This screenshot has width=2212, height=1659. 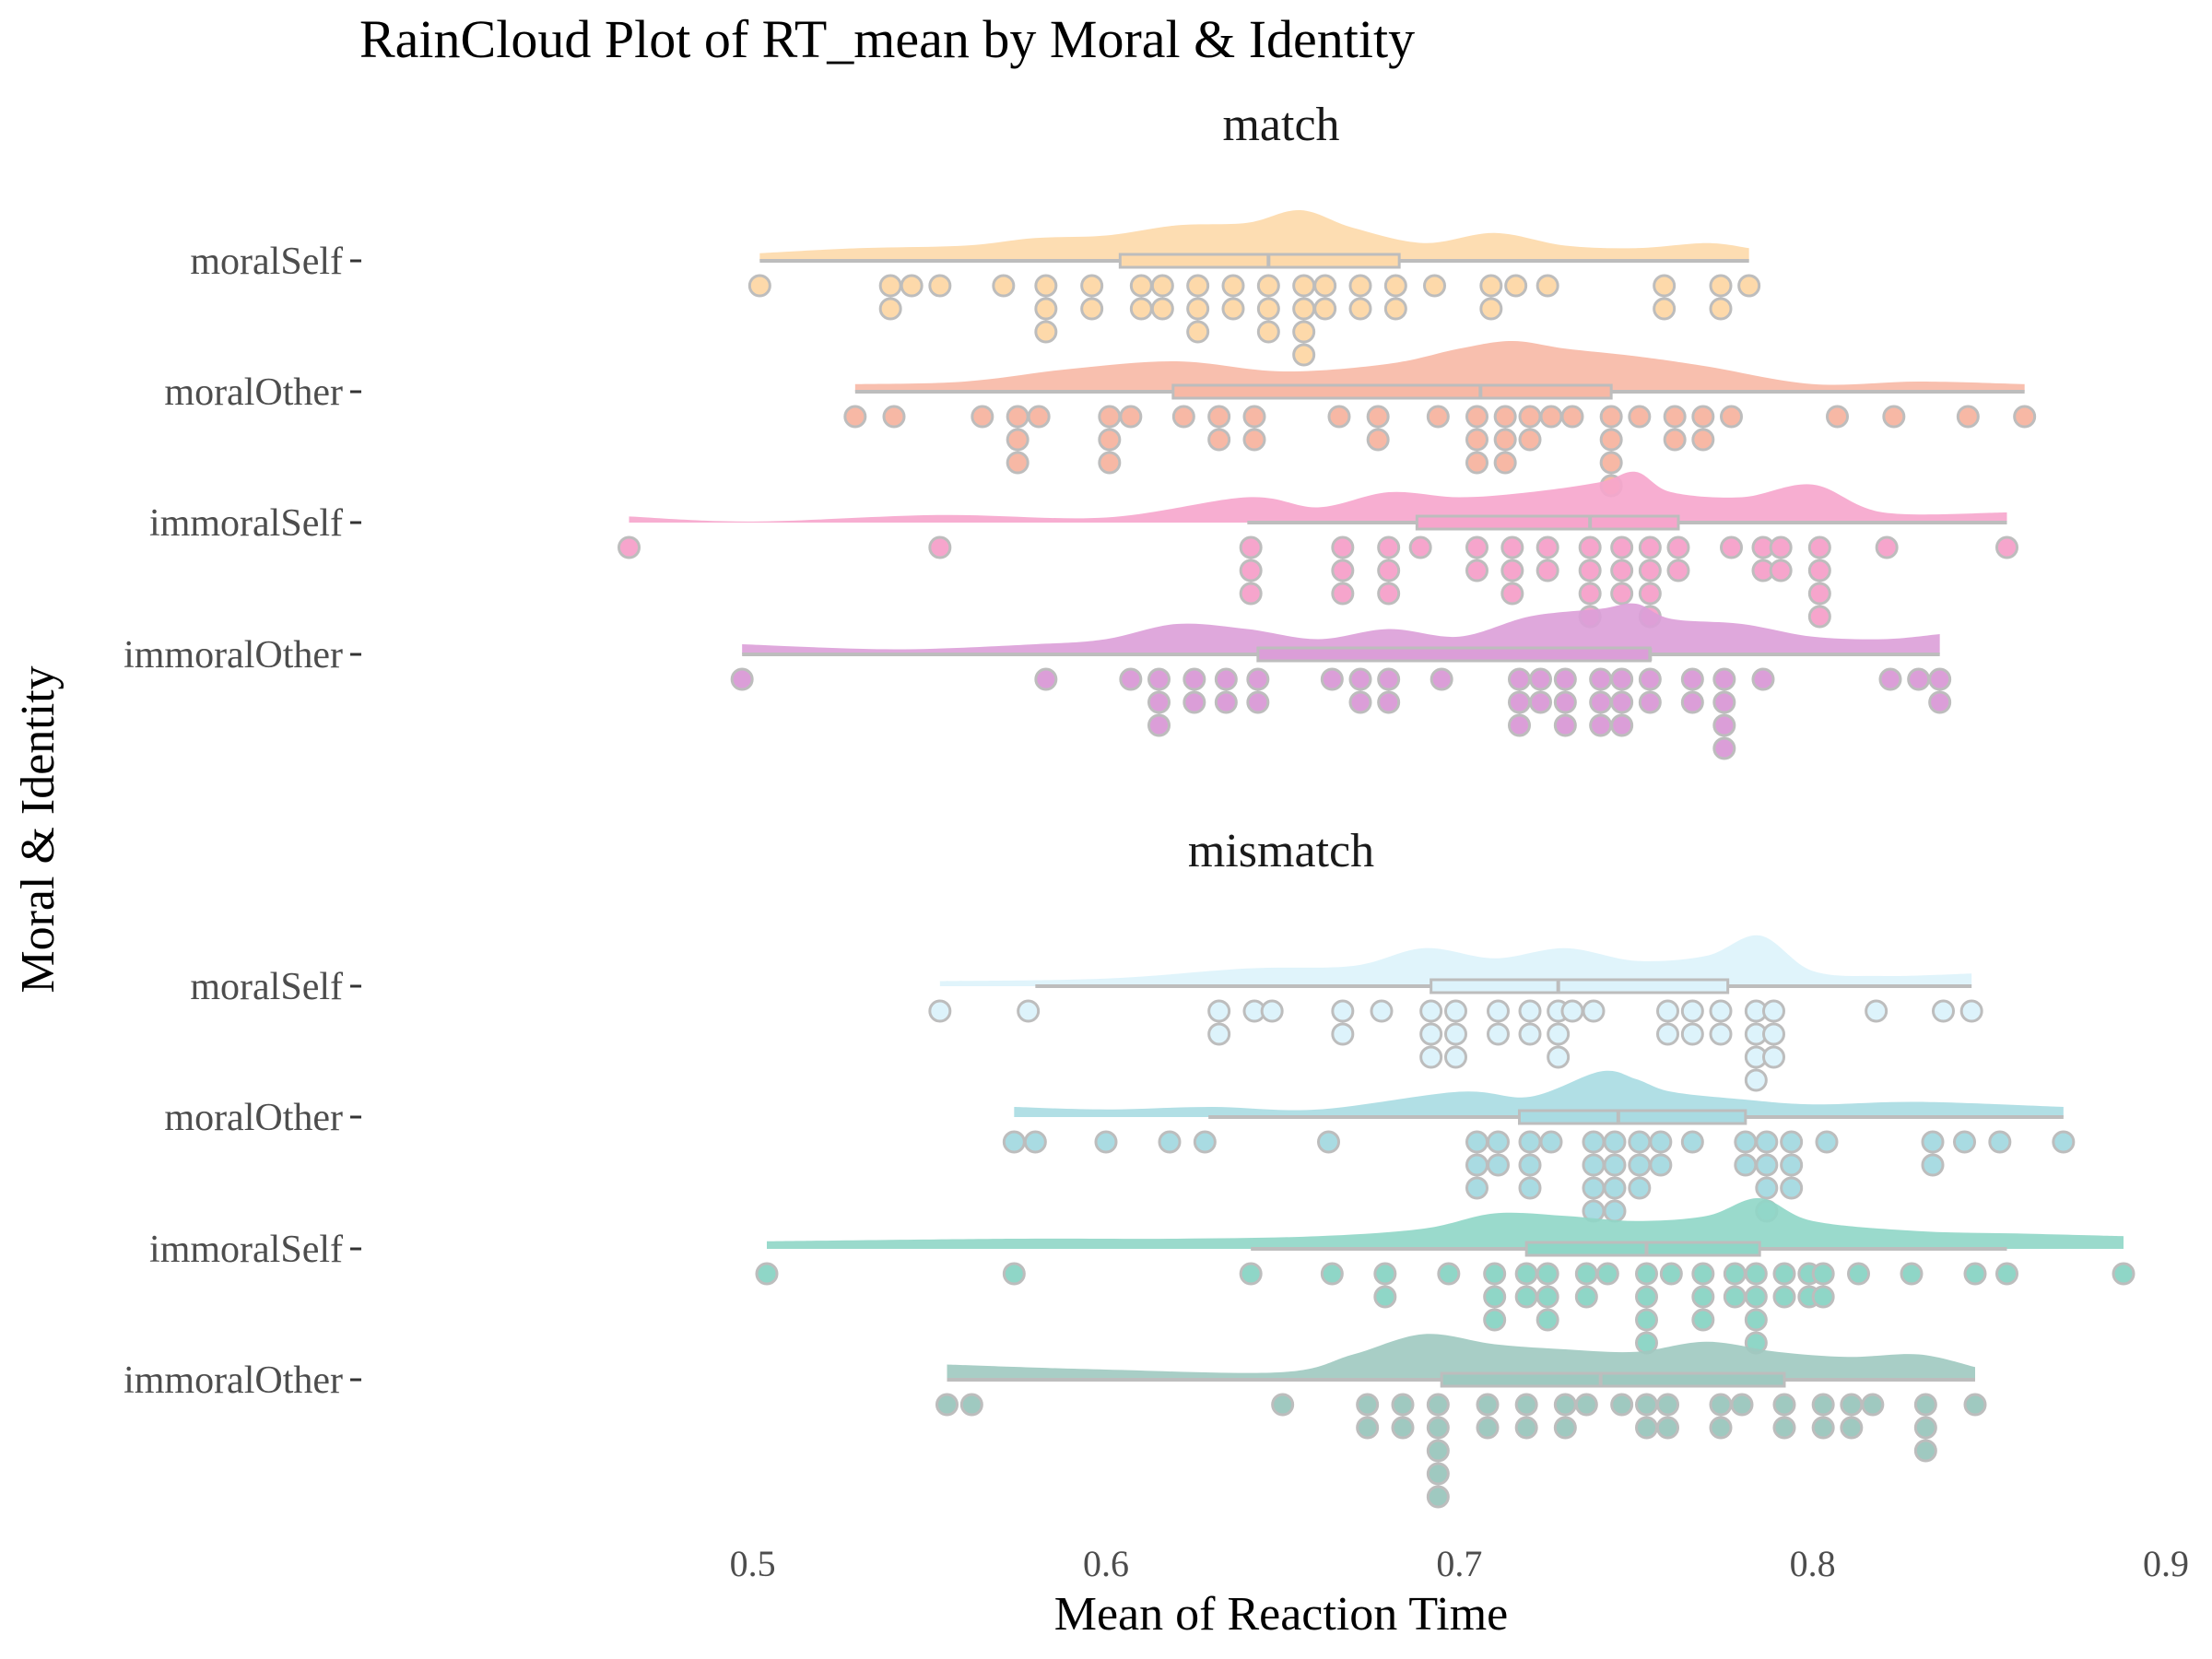 I want to click on y-tick-label-match-immoralSelf: immoralSelf, so click(x=246, y=523).